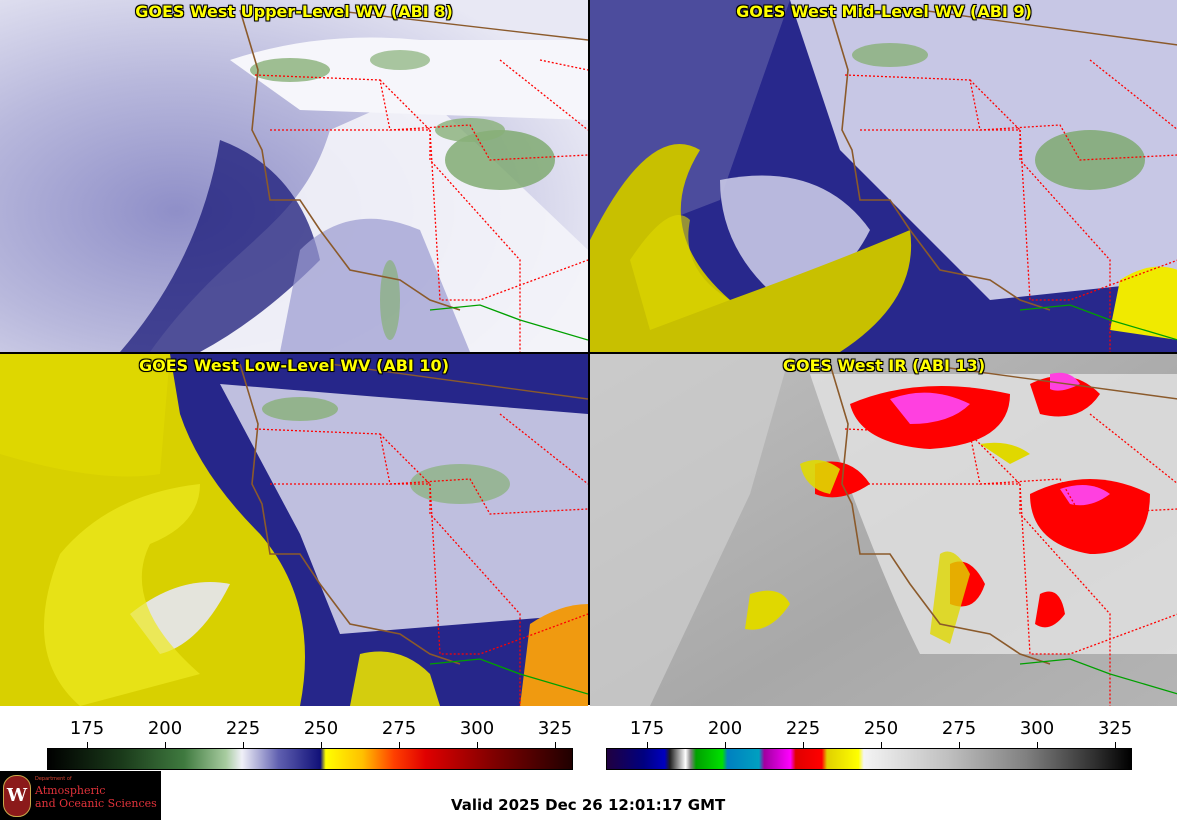 This screenshot has height=820, width=1177. Describe the element at coordinates (555, 728) in the screenshot. I see `wv-colorbar-tick-label: 325` at that location.